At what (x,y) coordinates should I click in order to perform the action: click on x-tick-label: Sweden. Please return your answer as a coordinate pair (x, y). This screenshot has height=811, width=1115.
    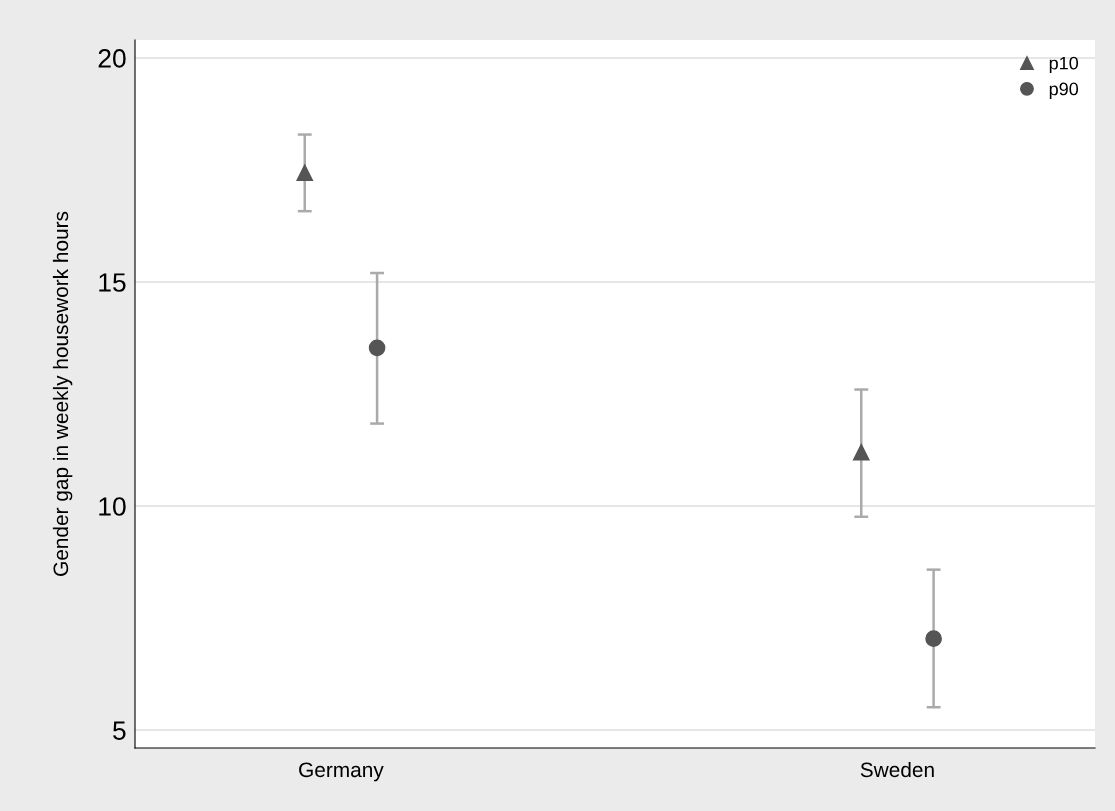
    Looking at the image, I should click on (897, 769).